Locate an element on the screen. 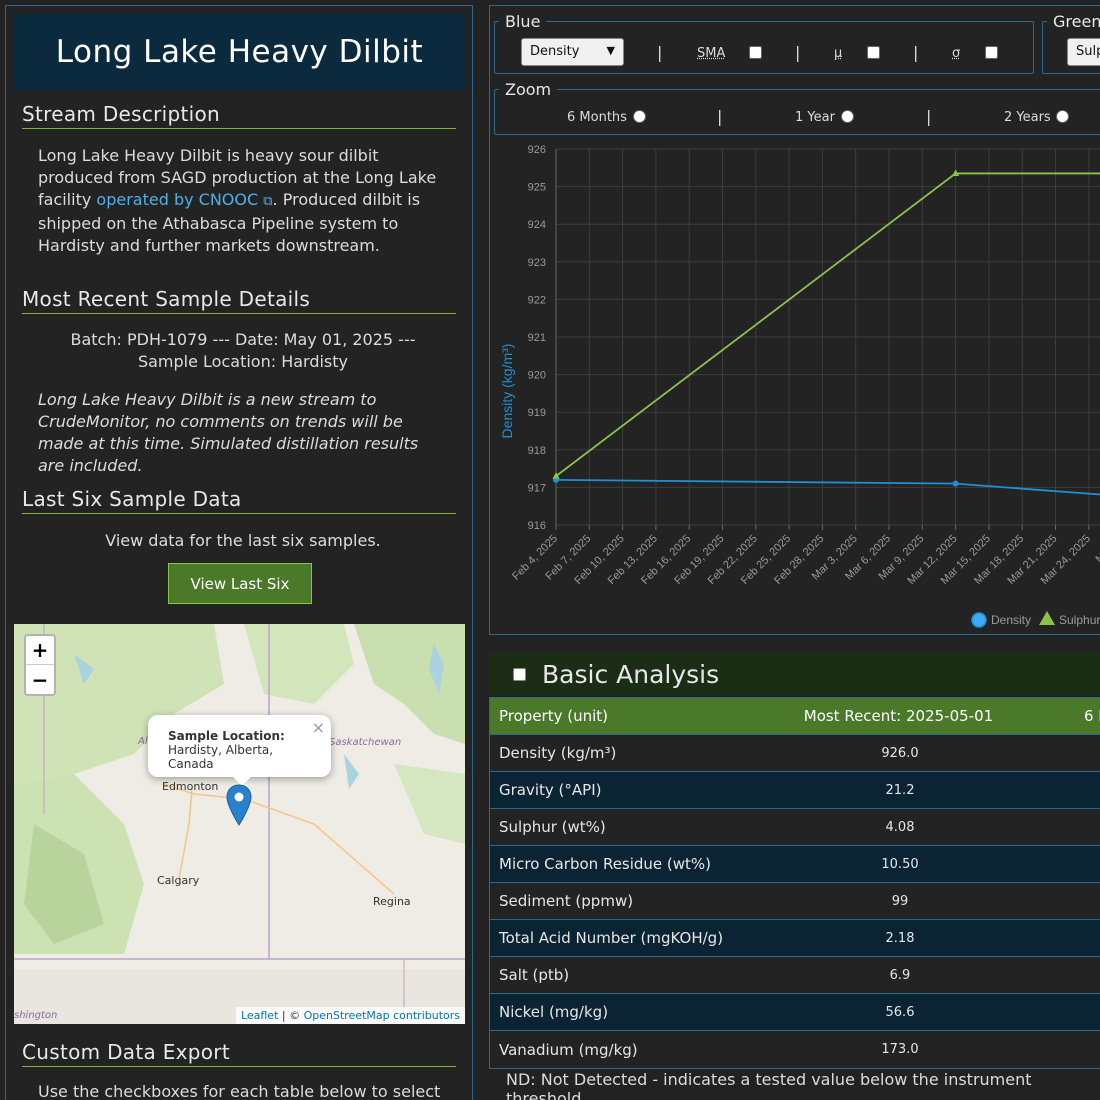 The width and height of the screenshot is (1100, 1100). y-tick-label: 918 is located at coordinates (537, 451).